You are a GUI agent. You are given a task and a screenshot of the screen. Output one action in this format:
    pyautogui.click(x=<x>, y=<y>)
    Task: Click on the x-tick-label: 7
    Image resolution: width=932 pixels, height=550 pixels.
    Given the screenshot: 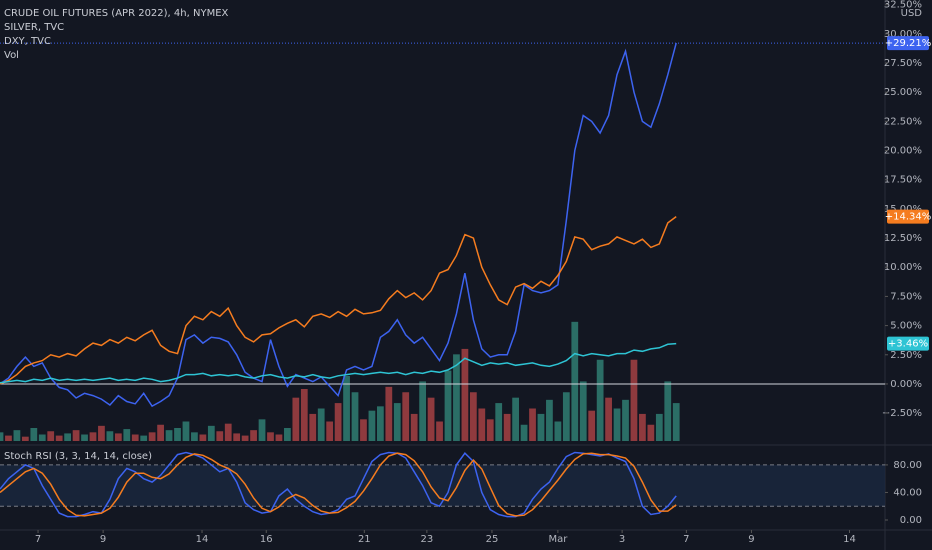 What is the action you would take?
    pyautogui.click(x=686, y=539)
    